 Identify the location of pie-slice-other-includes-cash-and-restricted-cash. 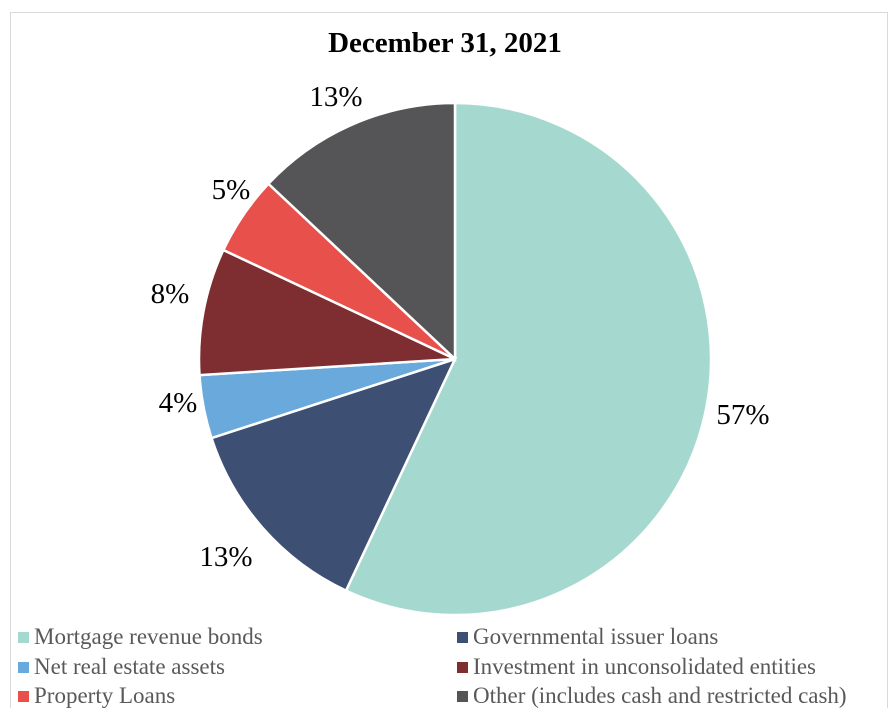
(361, 231).